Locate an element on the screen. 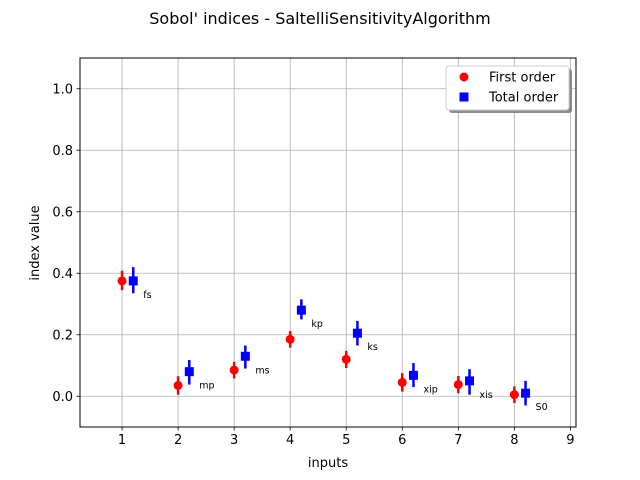  x-tick-label: 2 is located at coordinates (178, 440).